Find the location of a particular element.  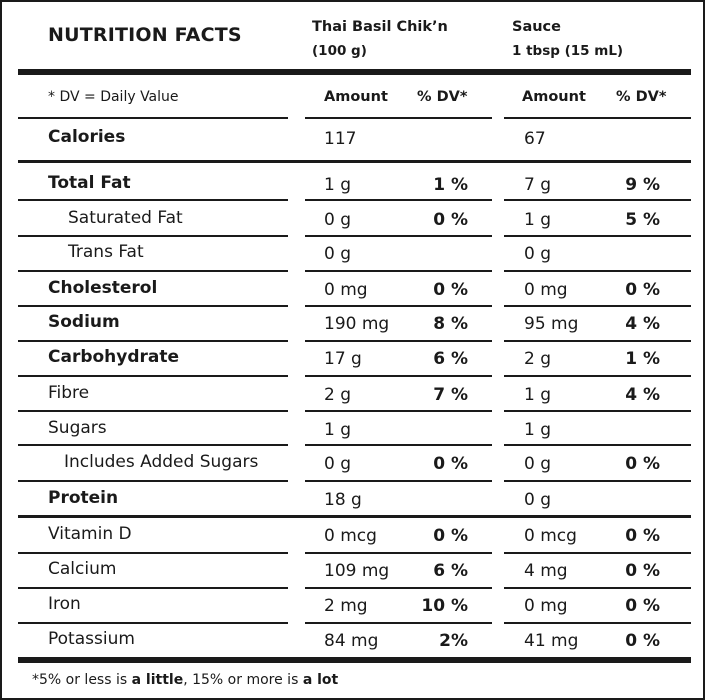

row-vitamin-d-col2-dv: 0 % is located at coordinates (642, 536).